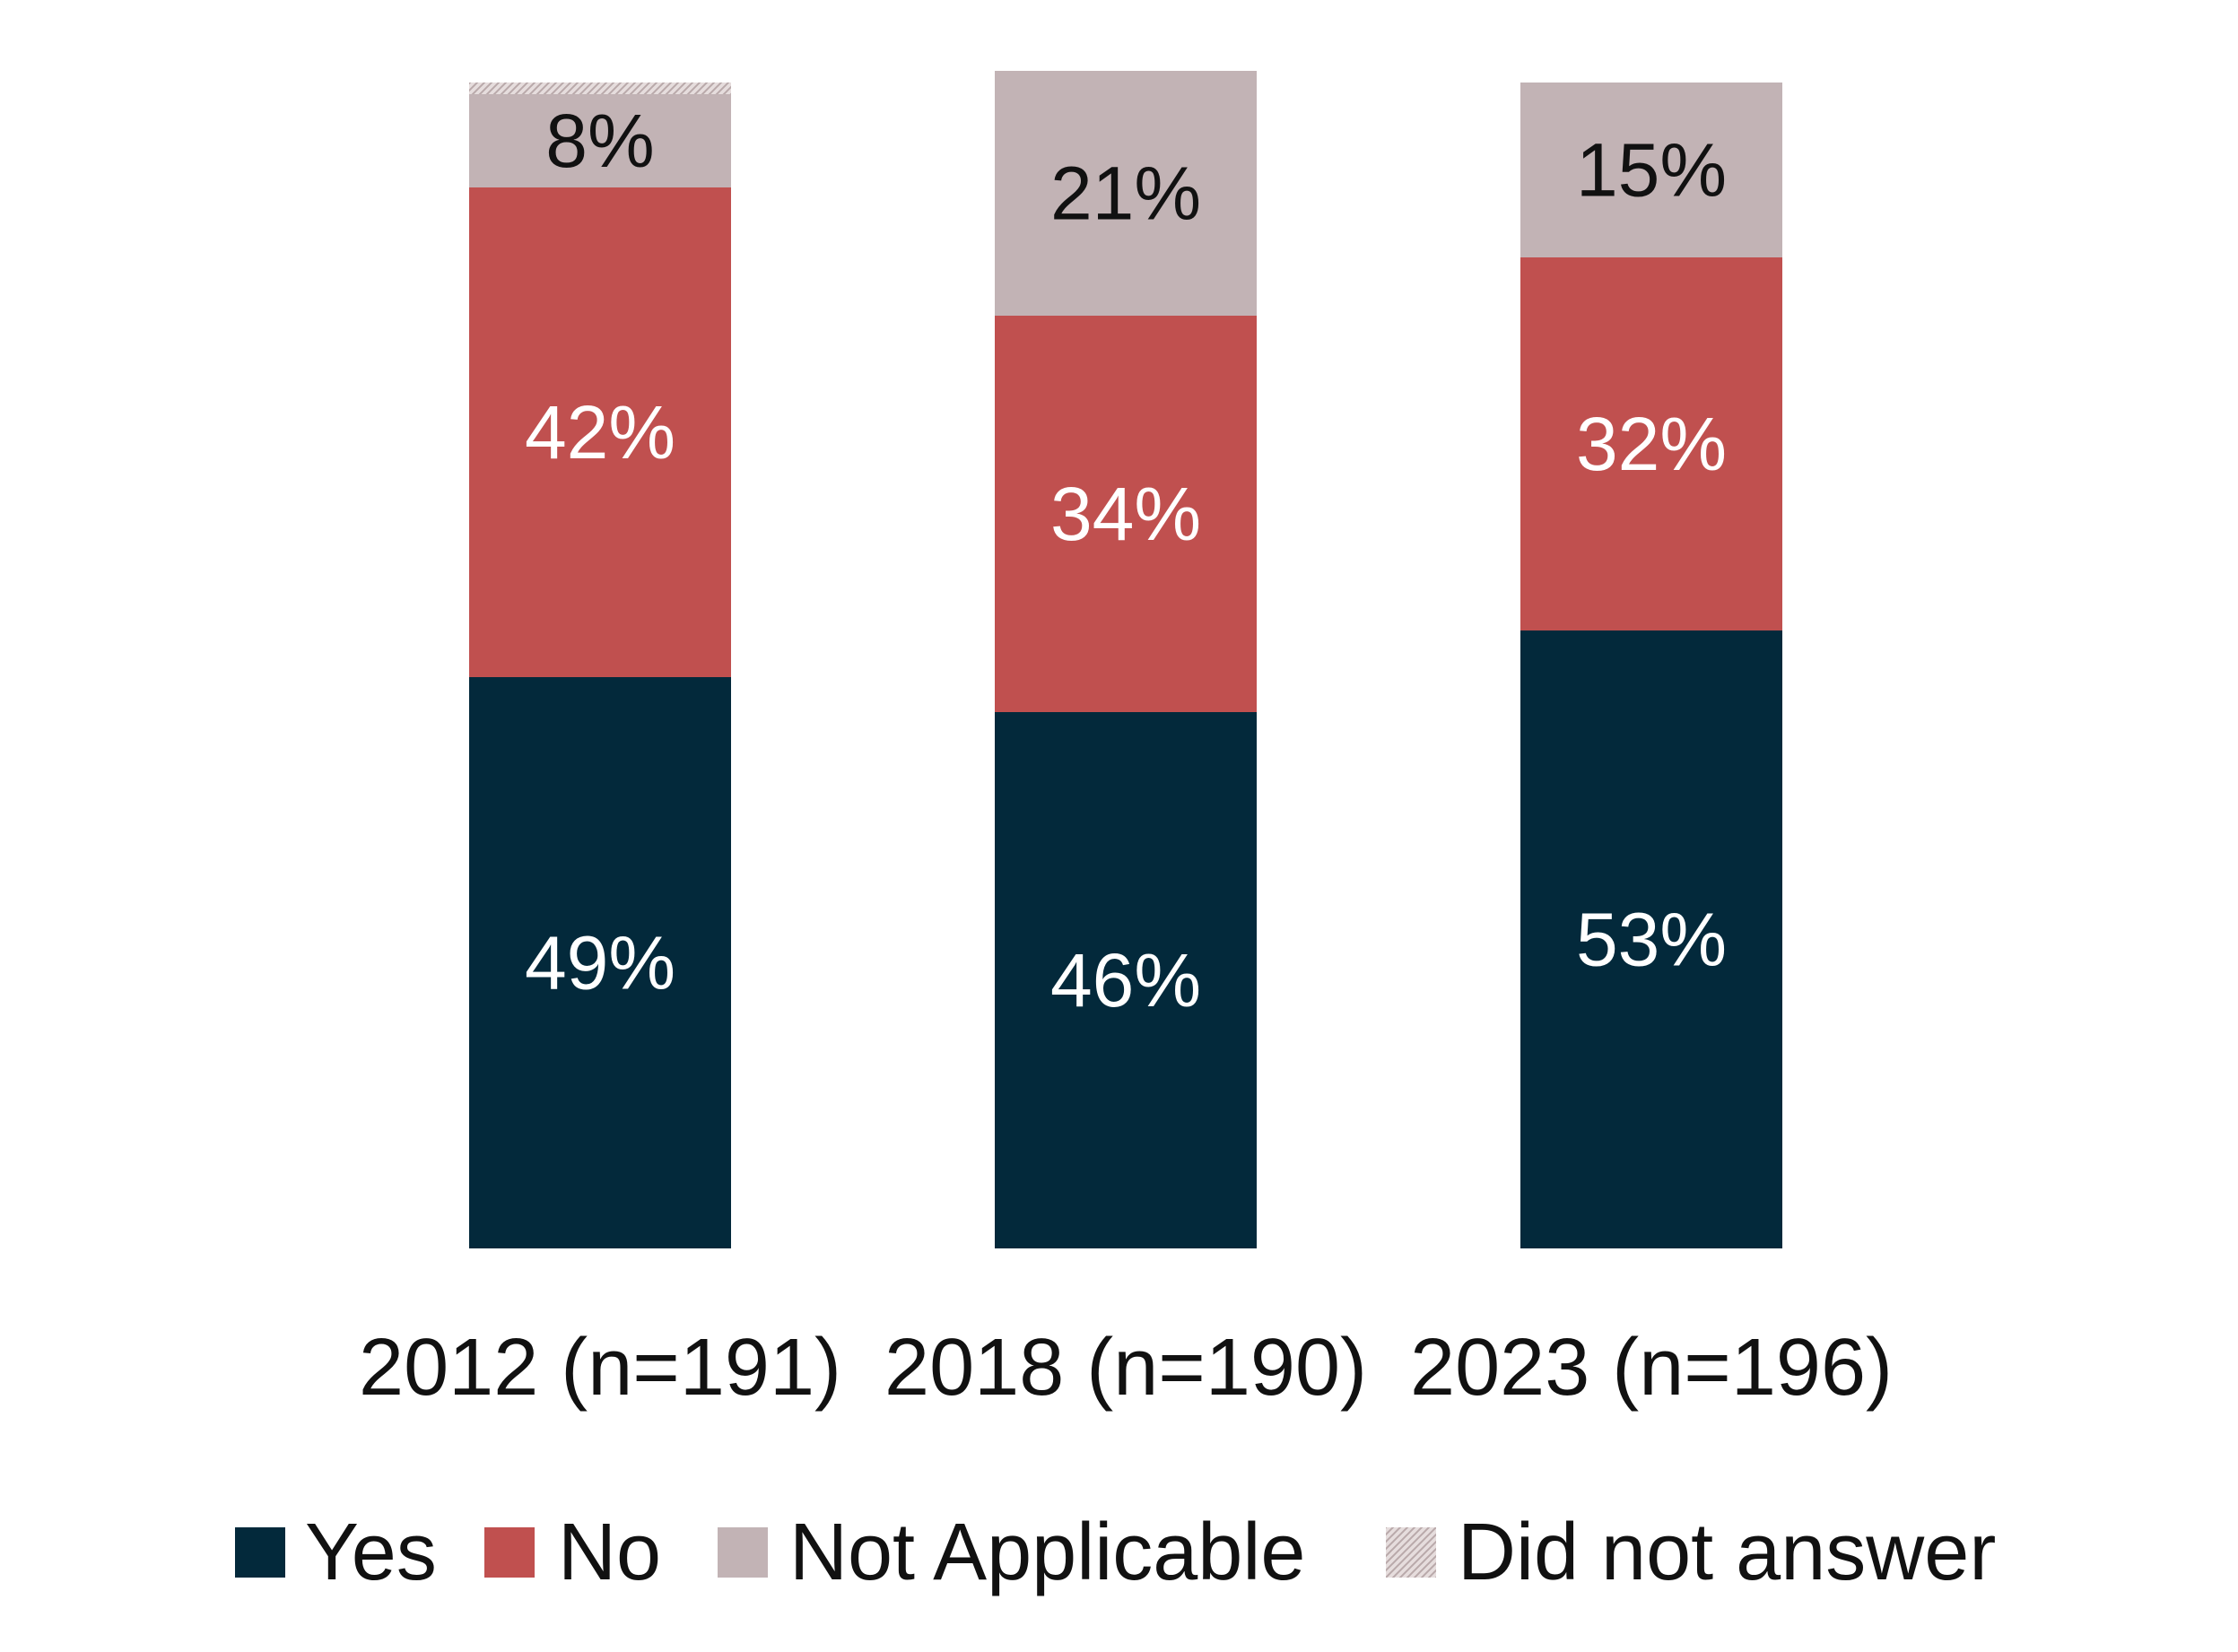 The image size is (2238, 1652). I want to click on legend-label-no: No, so click(609, 1552).